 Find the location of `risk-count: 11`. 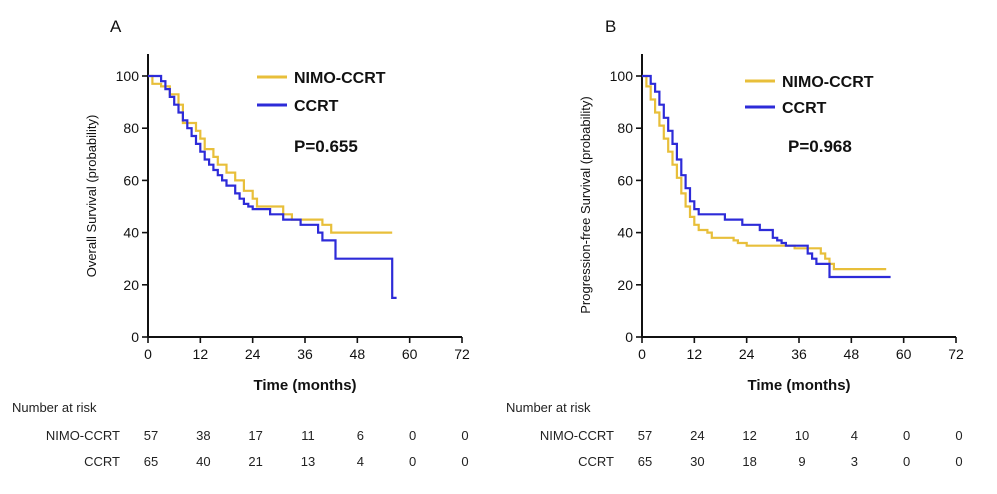

risk-count: 11 is located at coordinates (308, 435).